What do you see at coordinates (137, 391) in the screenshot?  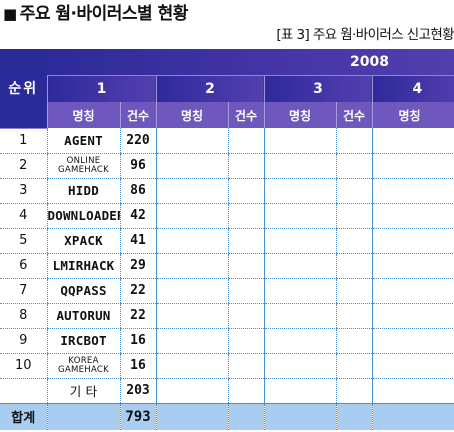 I see `etc-count: 203` at bounding box center [137, 391].